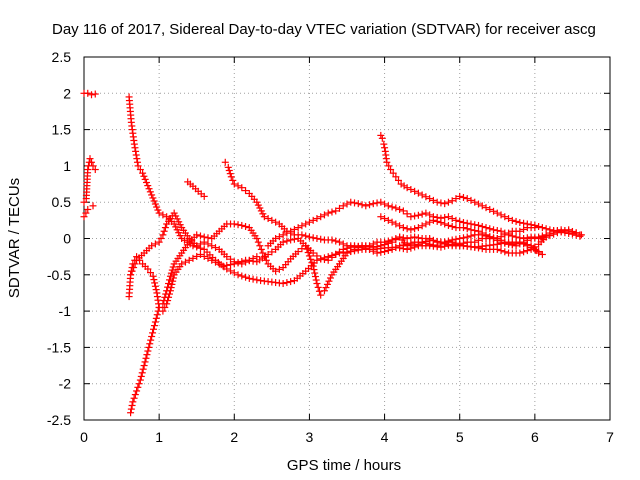 The width and height of the screenshot is (640, 480). I want to click on y-tick-label: -2.5, so click(59, 420).